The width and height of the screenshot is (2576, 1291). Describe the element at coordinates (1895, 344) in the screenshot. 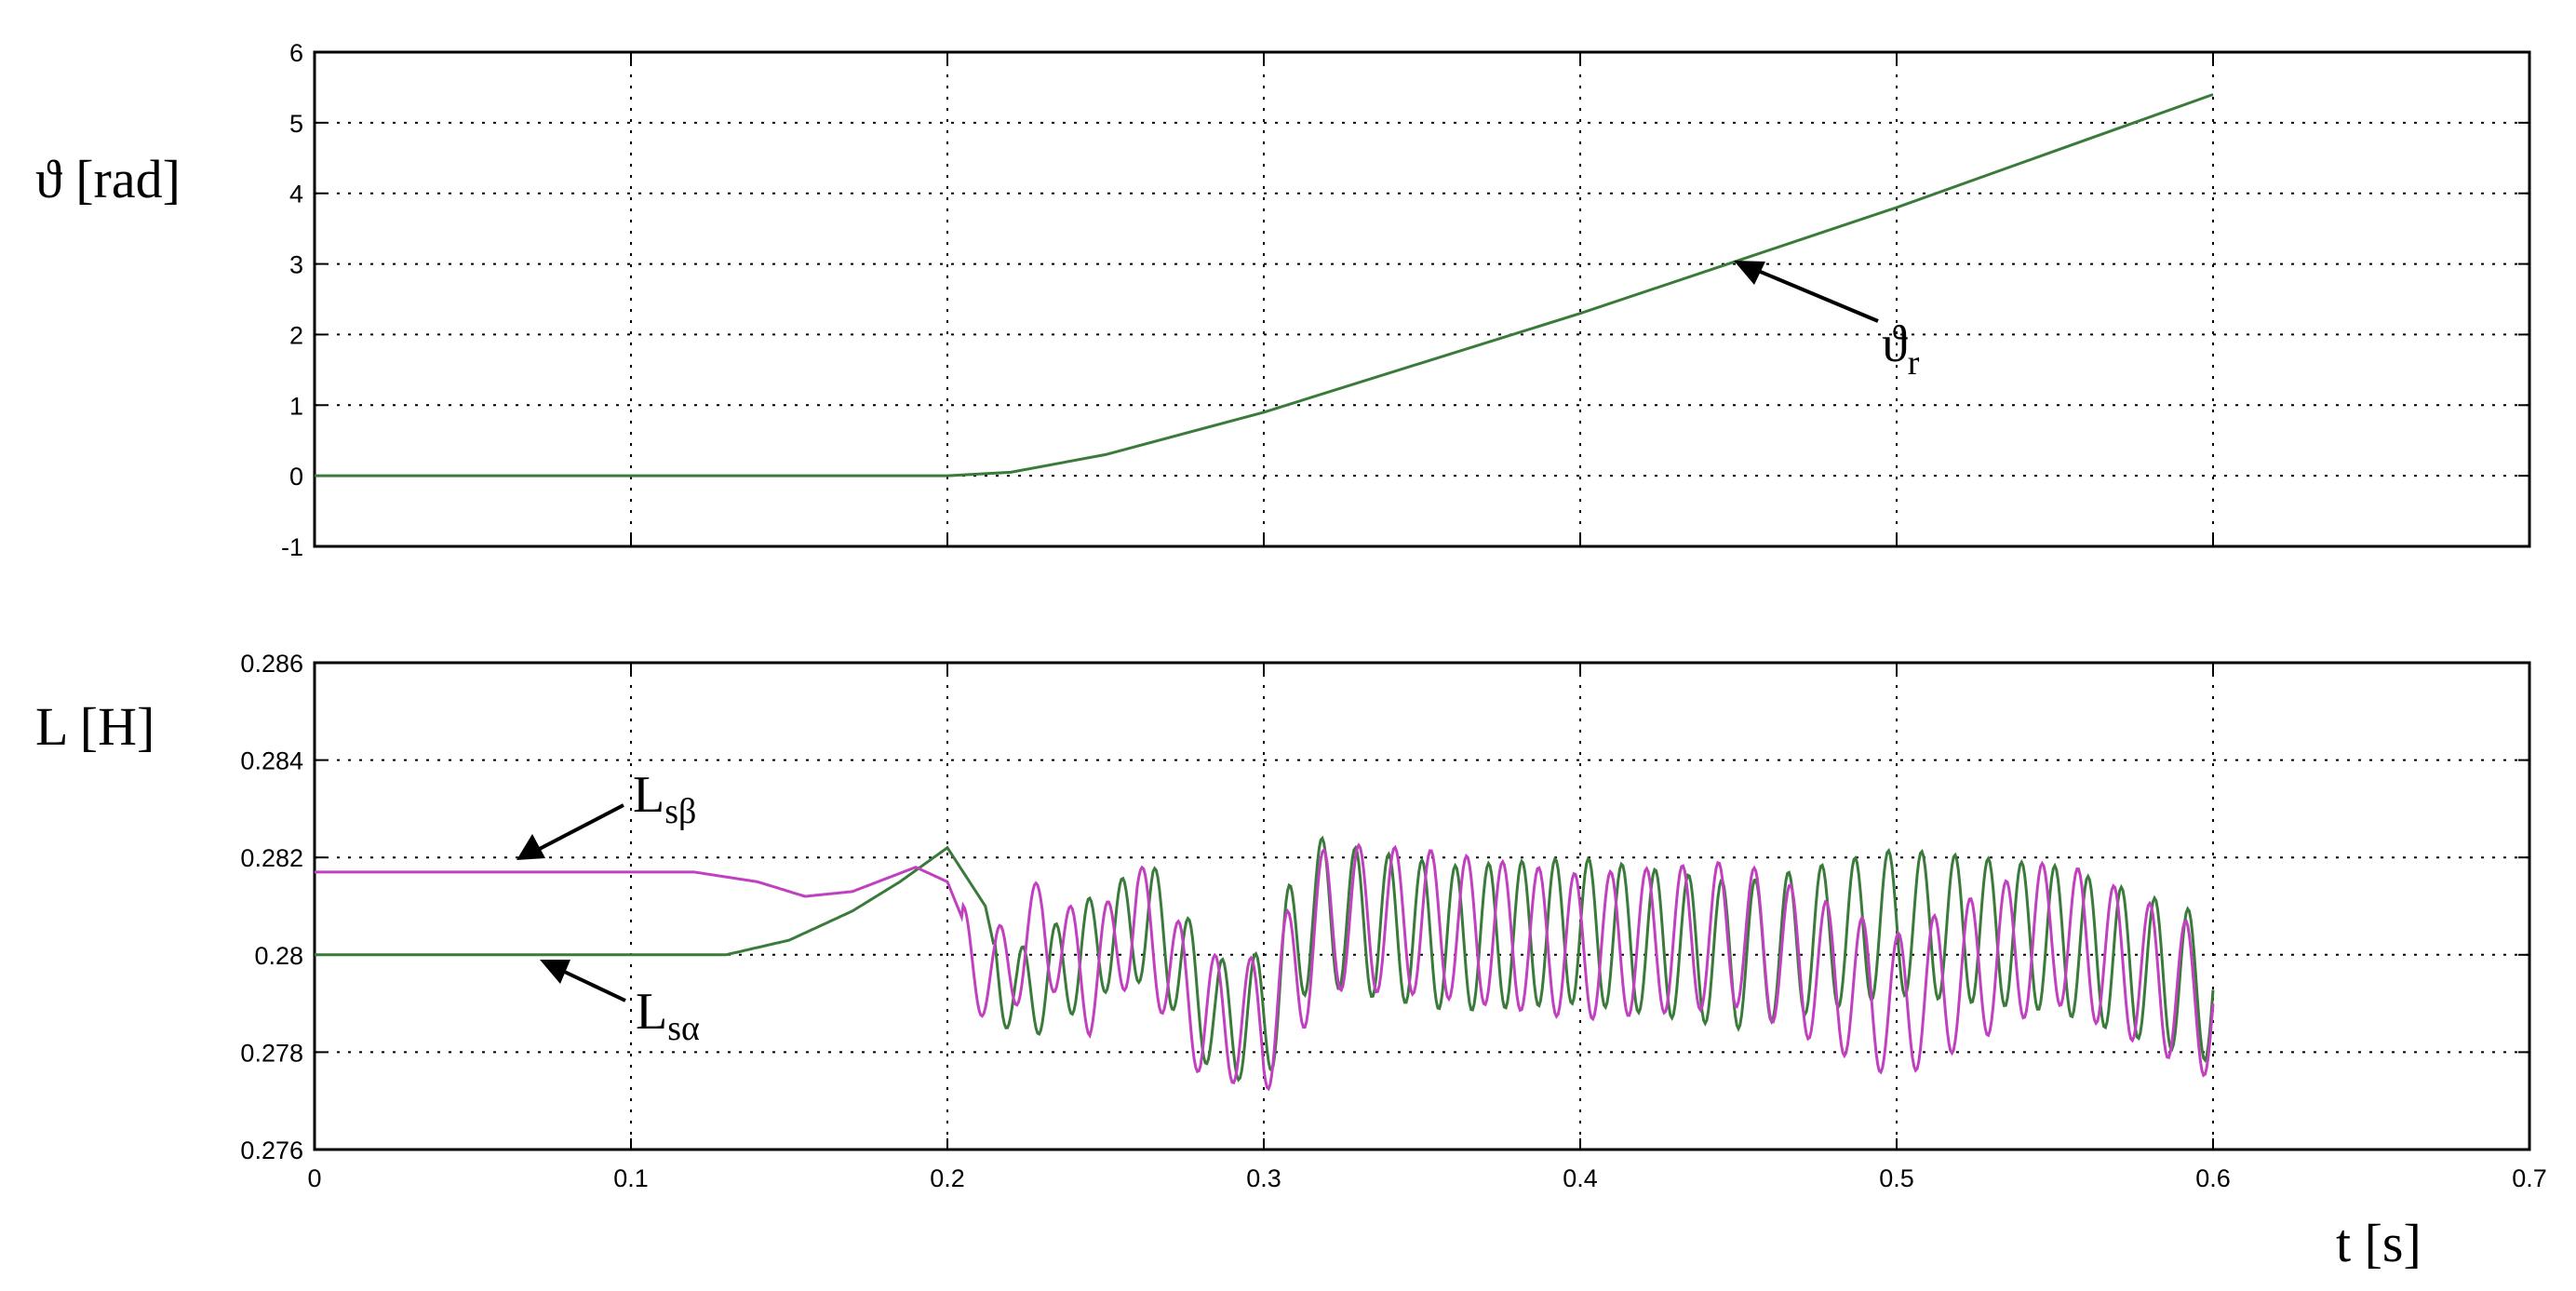

I see `theta-r-label-main: ϑ` at that location.